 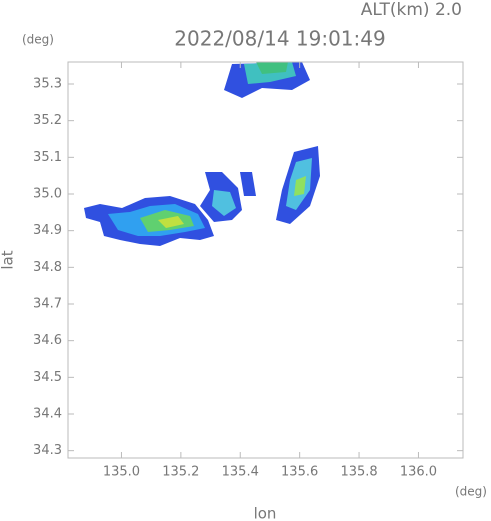 What do you see at coordinates (47, 120) in the screenshot?
I see `y-tick-label: 35.2` at bounding box center [47, 120].